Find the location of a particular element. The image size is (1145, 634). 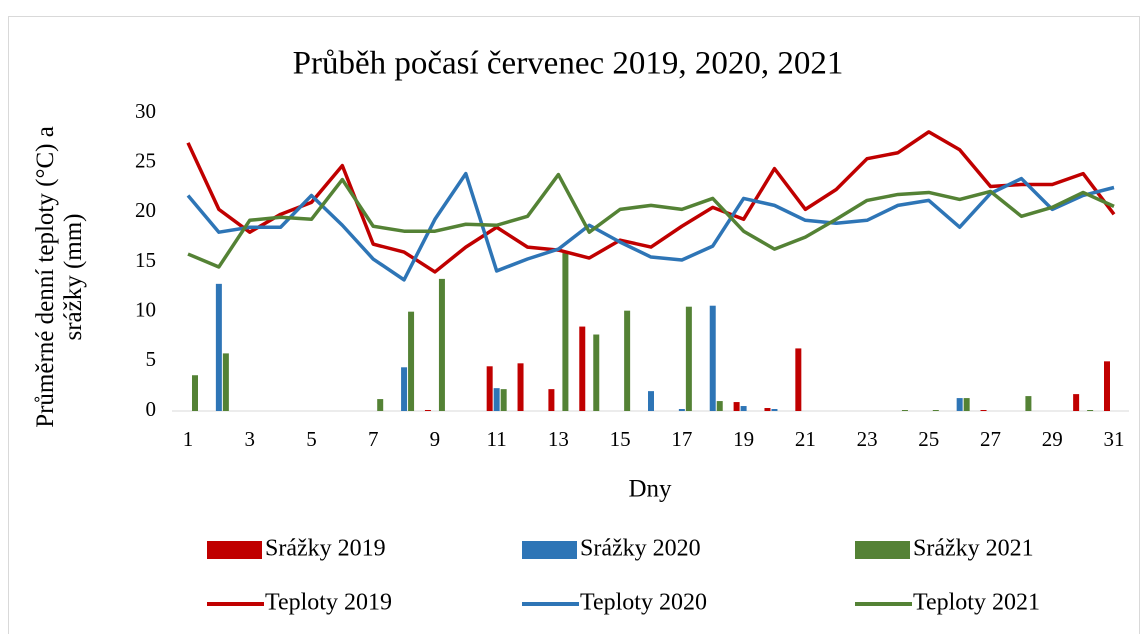

y-tick-label: 5 is located at coordinates (151, 359).